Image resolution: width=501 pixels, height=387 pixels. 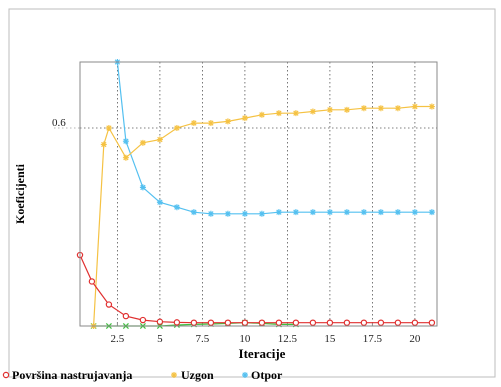 I want to click on x-axis-label: Iteracije, so click(x=262, y=353).